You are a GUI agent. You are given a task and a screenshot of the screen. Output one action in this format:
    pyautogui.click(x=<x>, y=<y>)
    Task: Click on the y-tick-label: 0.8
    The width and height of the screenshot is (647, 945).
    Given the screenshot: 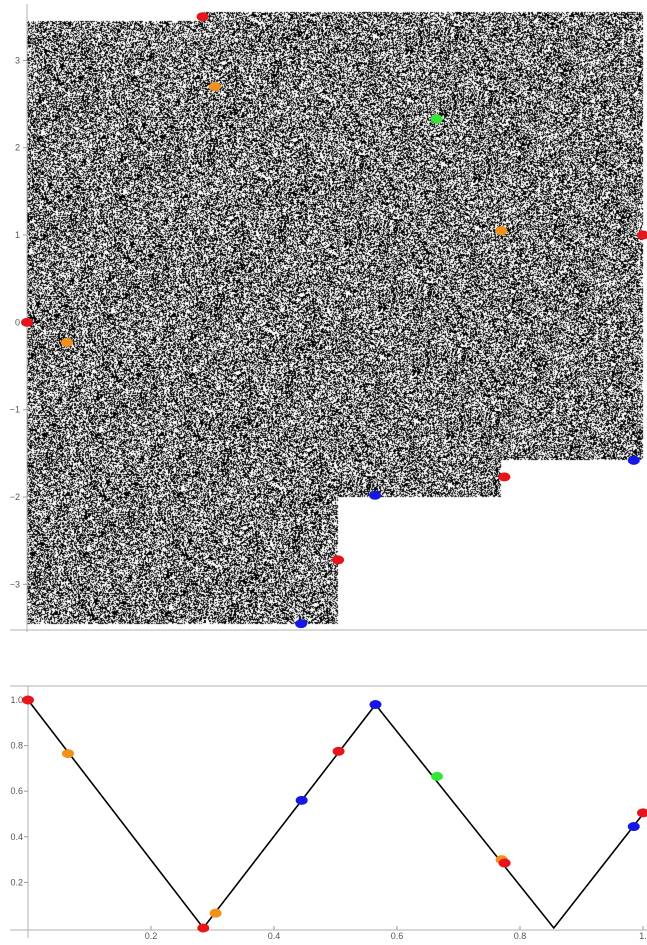 What is the action you would take?
    pyautogui.click(x=16, y=746)
    